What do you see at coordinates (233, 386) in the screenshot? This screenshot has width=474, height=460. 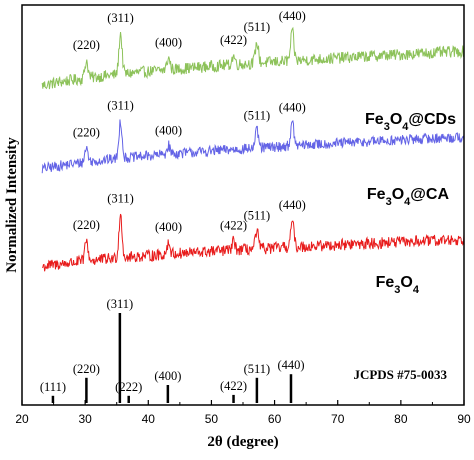 I see `reference-peak-label: (422)` at bounding box center [233, 386].